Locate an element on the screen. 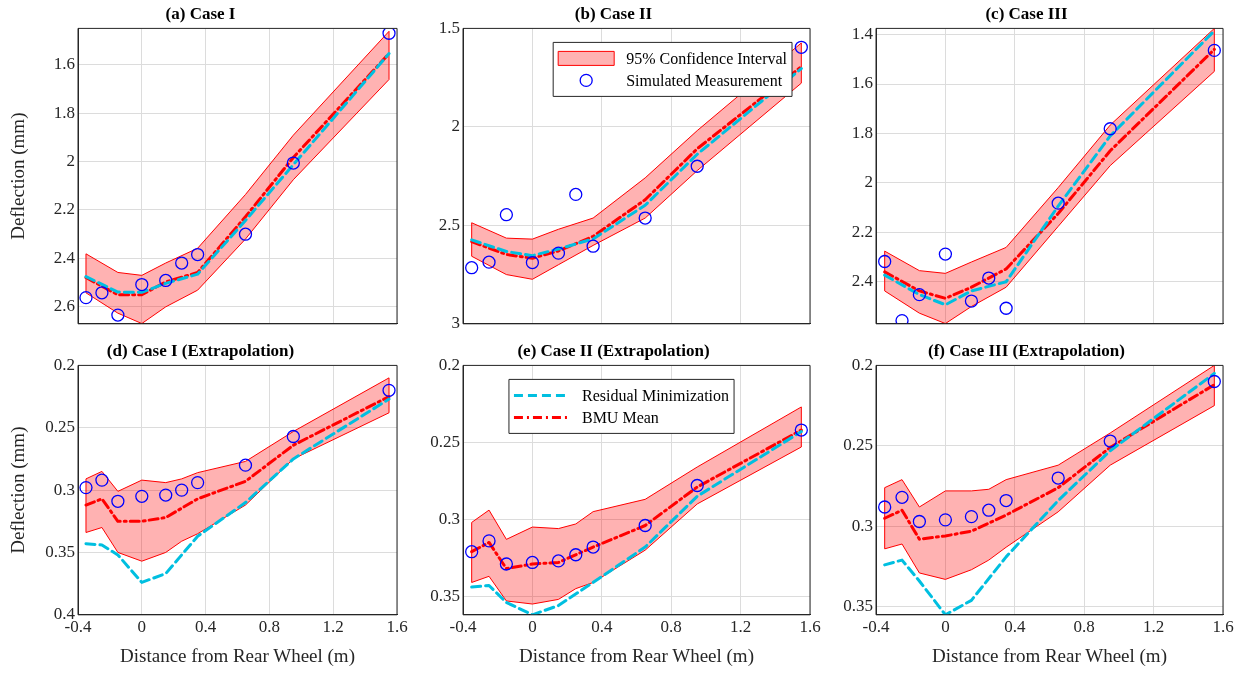  chart-title: (d) Case I (Extrapolation) is located at coordinates (200, 350).